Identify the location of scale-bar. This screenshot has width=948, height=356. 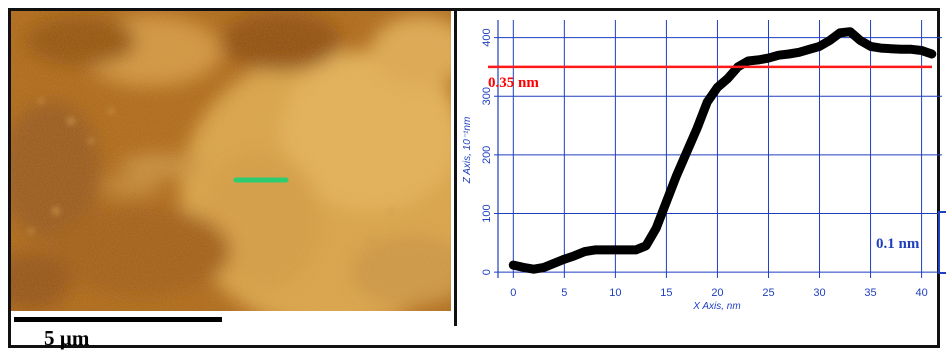
(118, 319).